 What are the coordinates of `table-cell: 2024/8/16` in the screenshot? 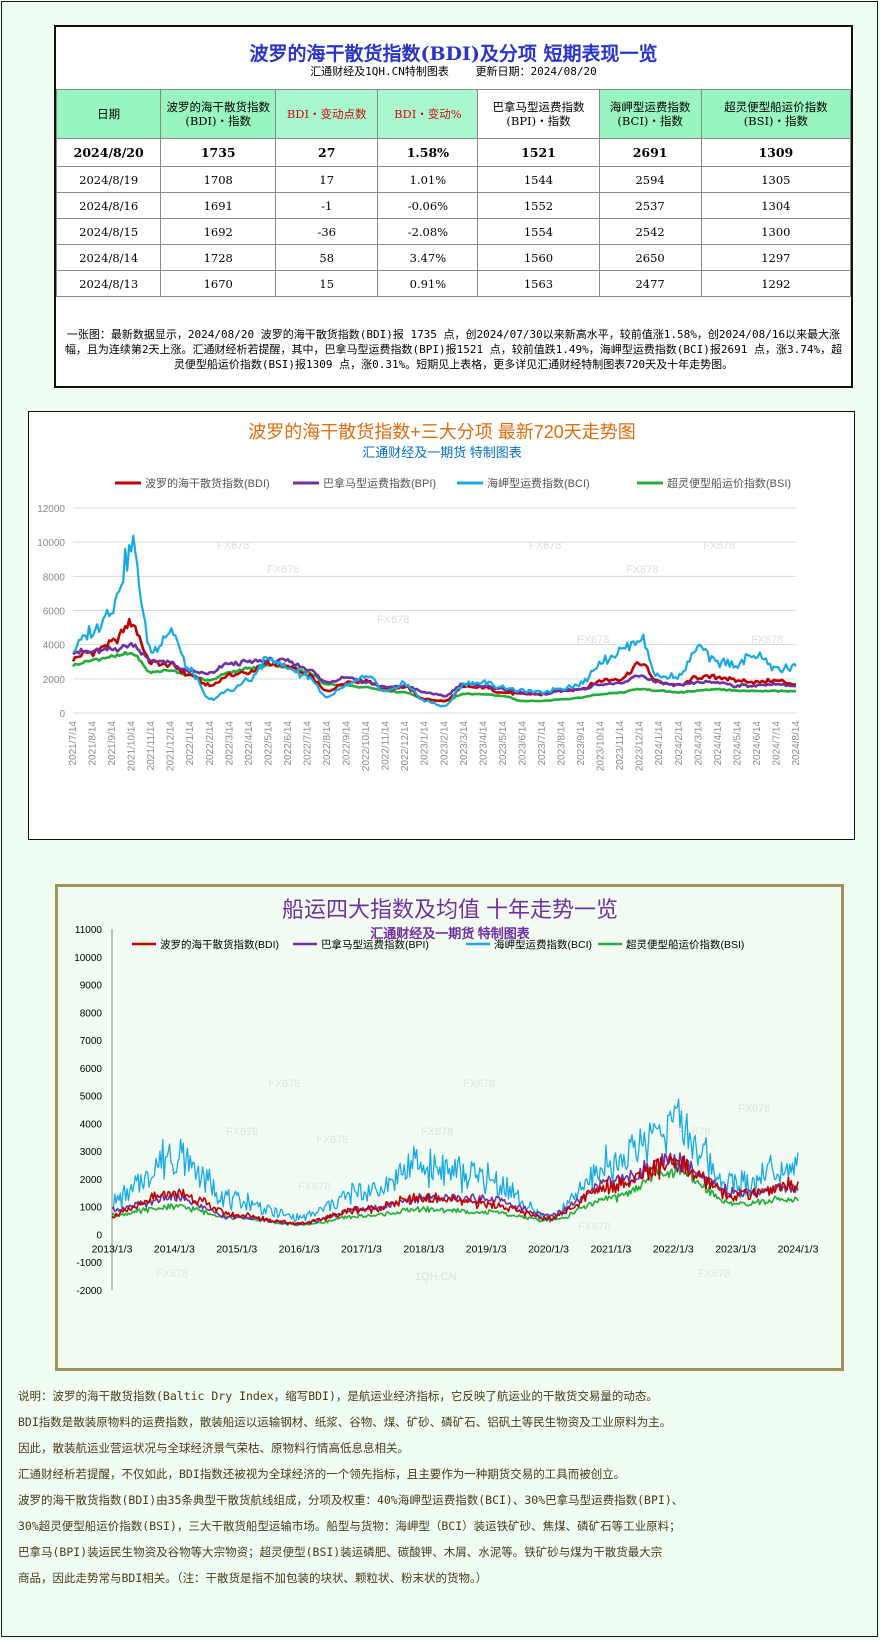 It's located at (108, 205).